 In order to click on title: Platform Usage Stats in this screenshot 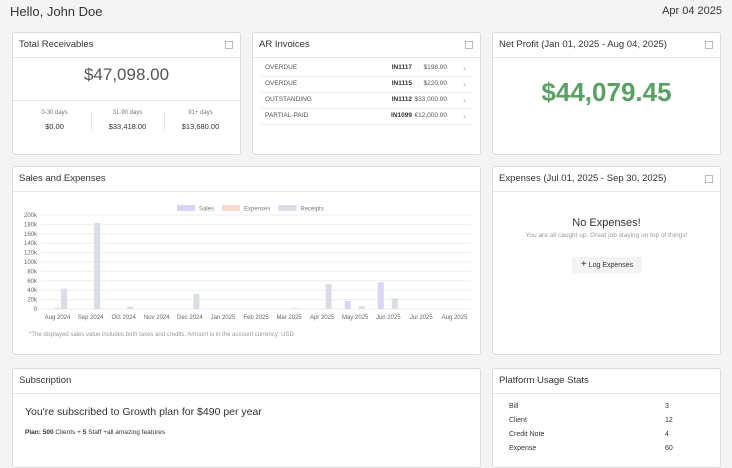, I will do `click(544, 380)`.